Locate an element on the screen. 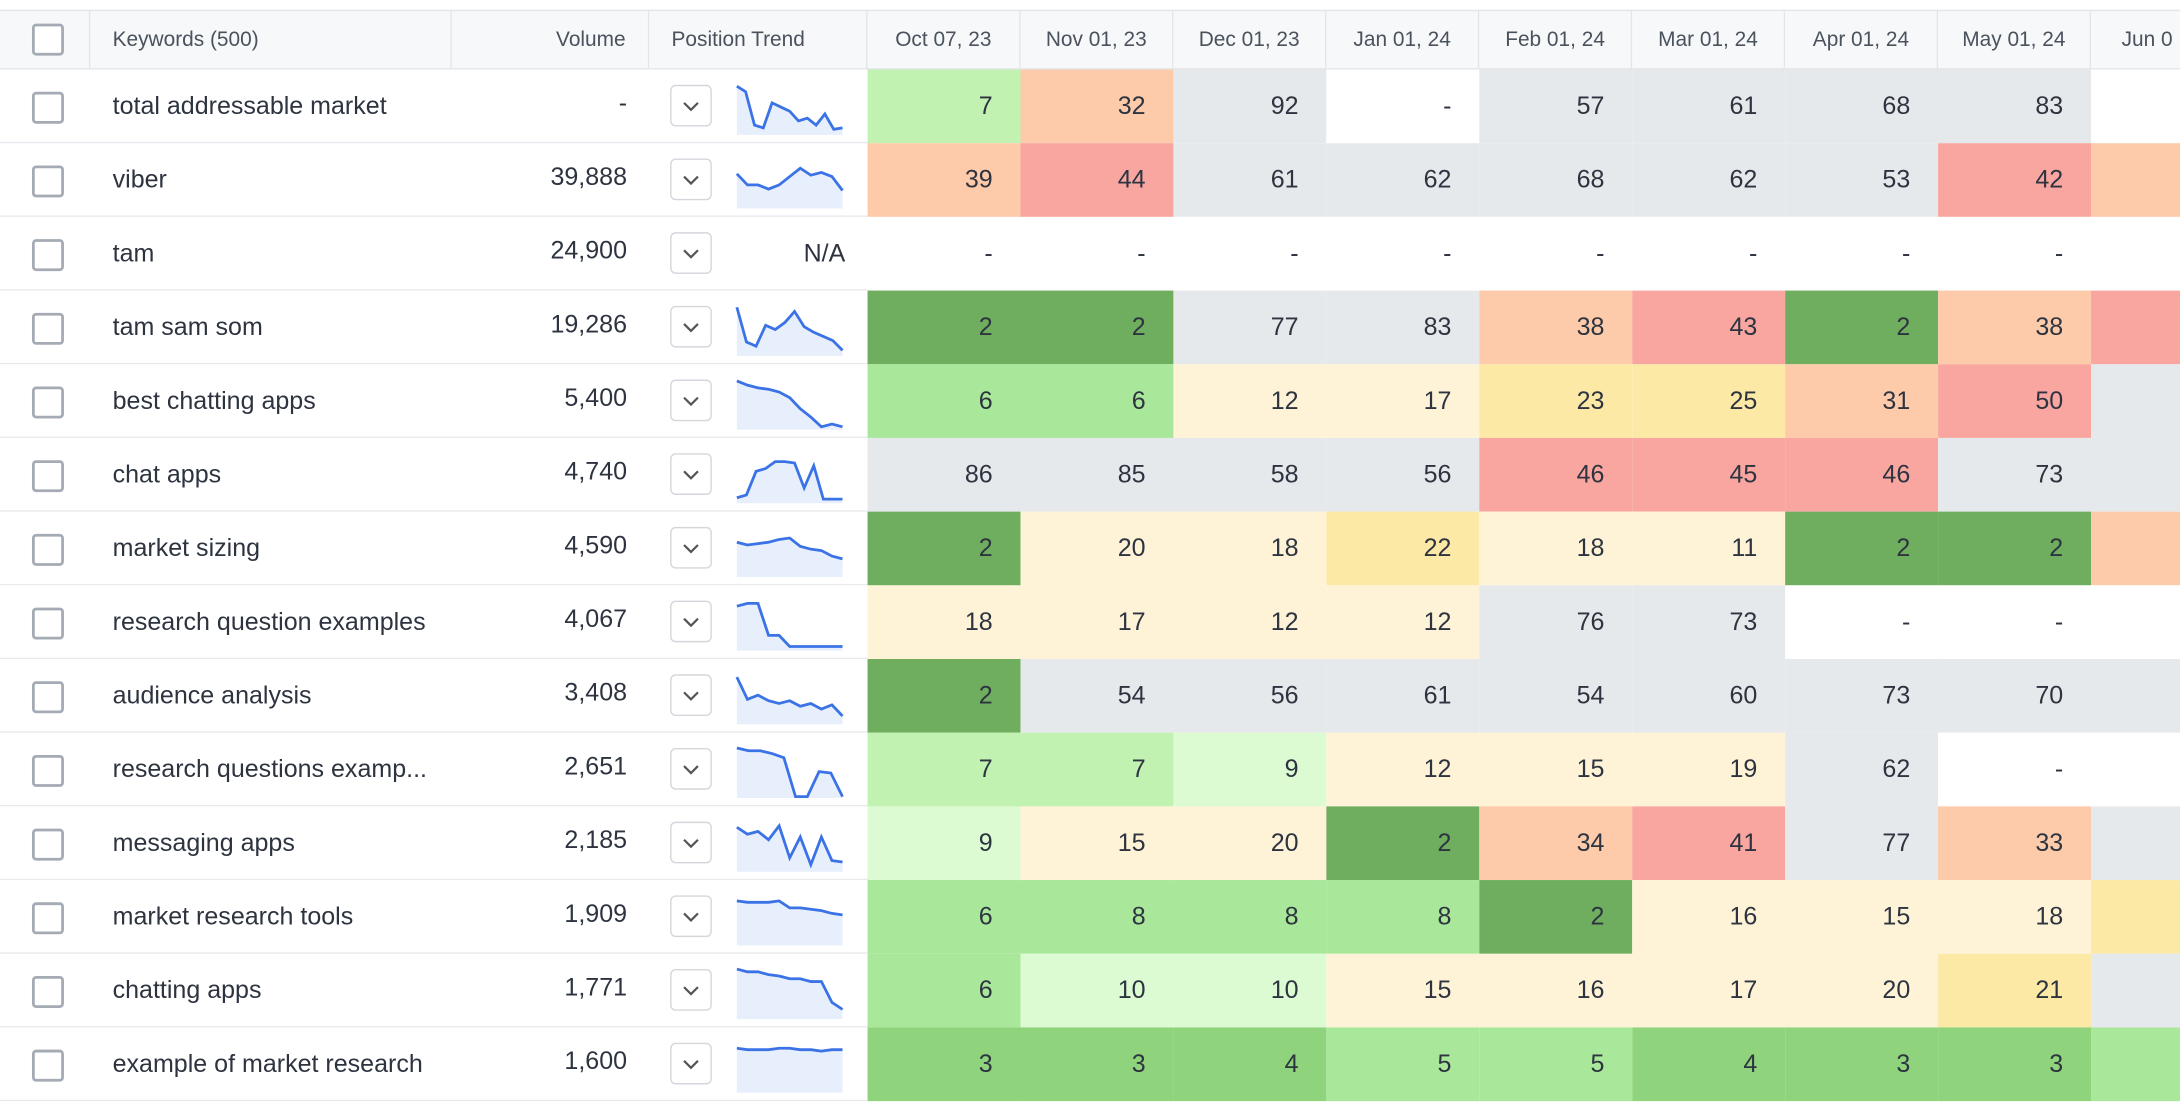  rank-cell: 18 is located at coordinates (2015, 917).